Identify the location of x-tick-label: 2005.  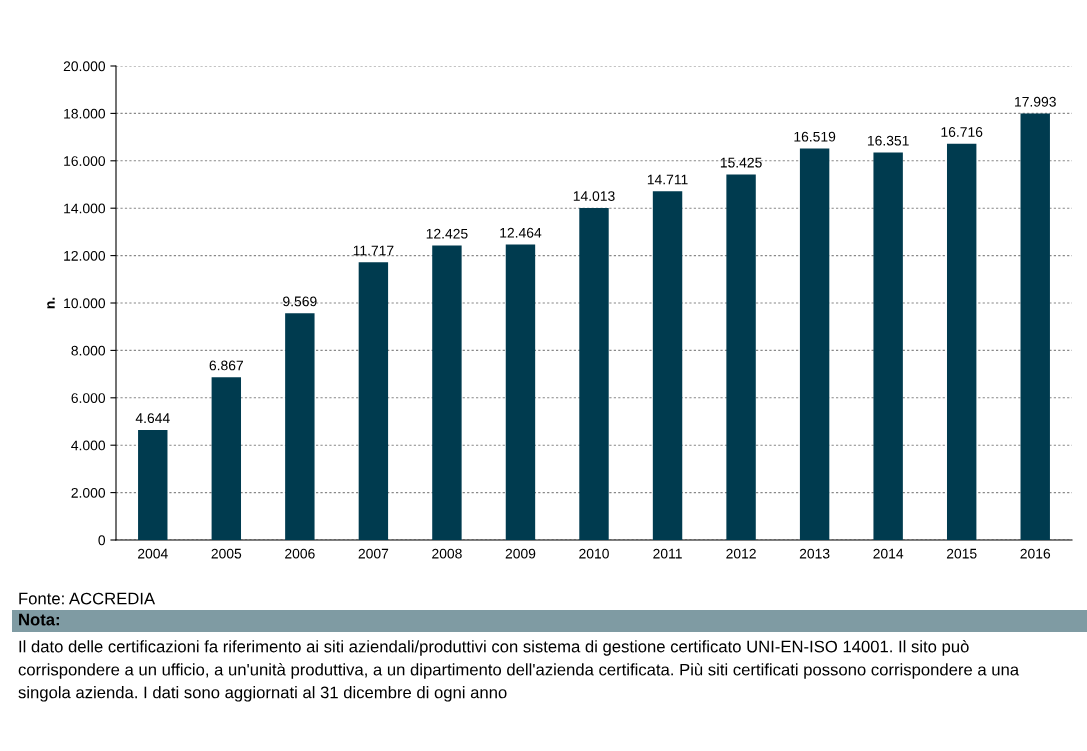
(226, 553).